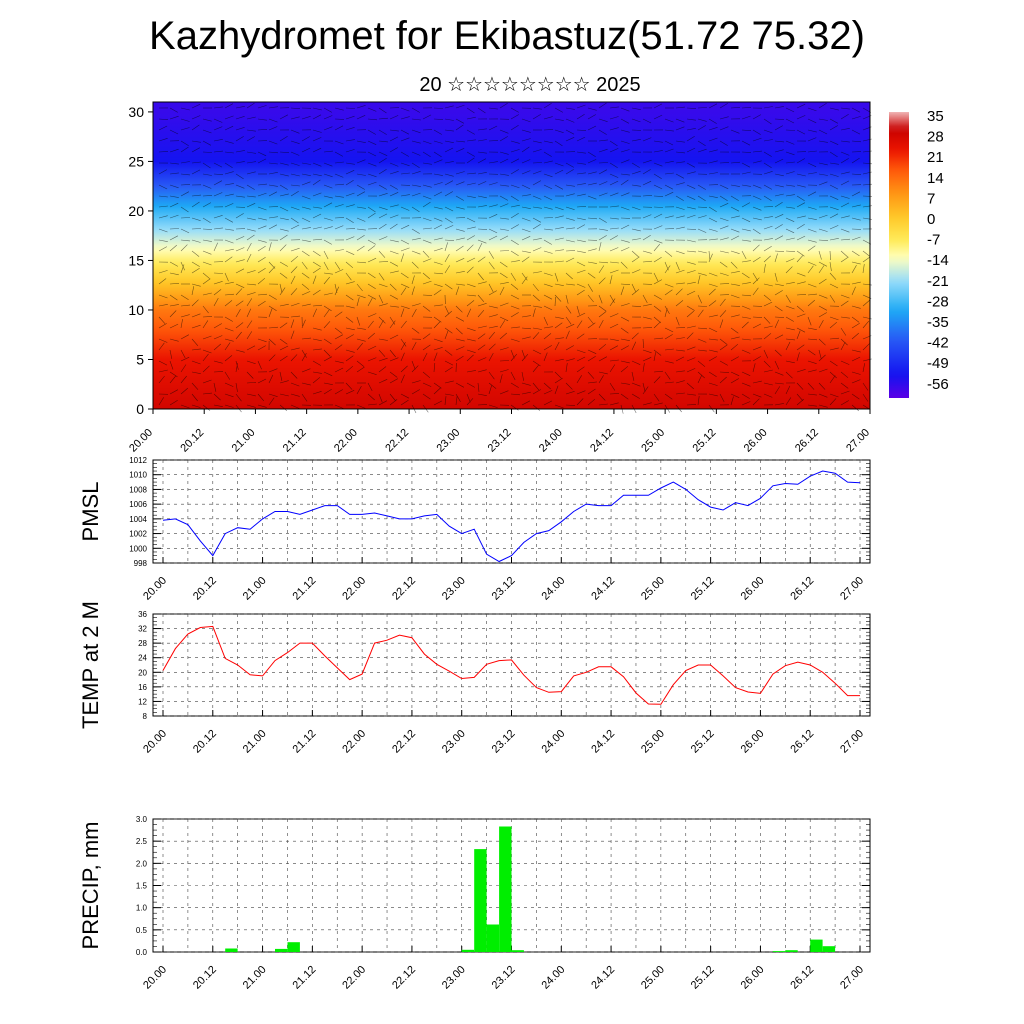 The image size is (1024, 1024). What do you see at coordinates (507, 36) in the screenshot?
I see `page-title: Kazhydromet for Ekibastuz(51.72 75.32)` at bounding box center [507, 36].